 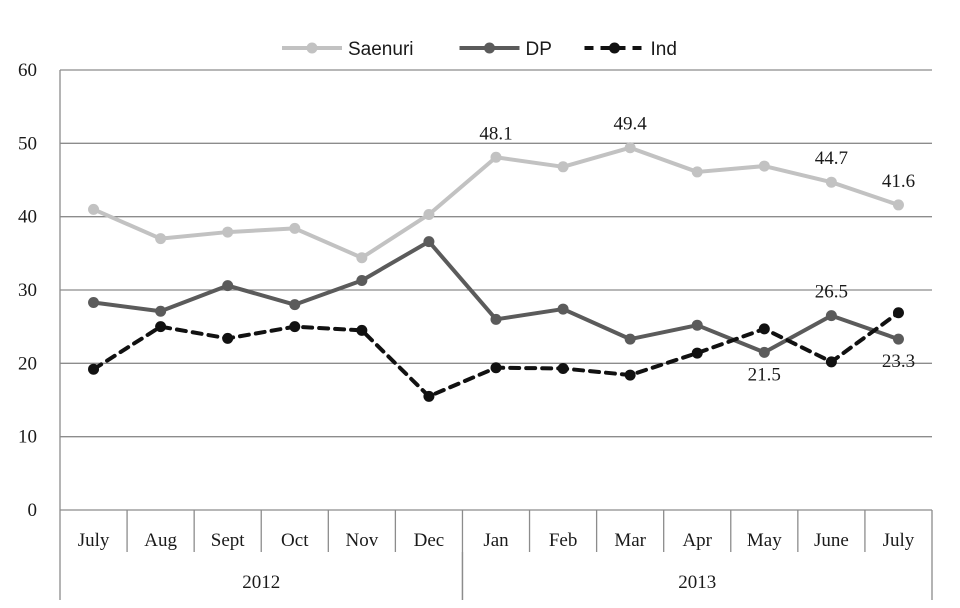 What do you see at coordinates (261, 582) in the screenshot?
I see `year-label: 2012` at bounding box center [261, 582].